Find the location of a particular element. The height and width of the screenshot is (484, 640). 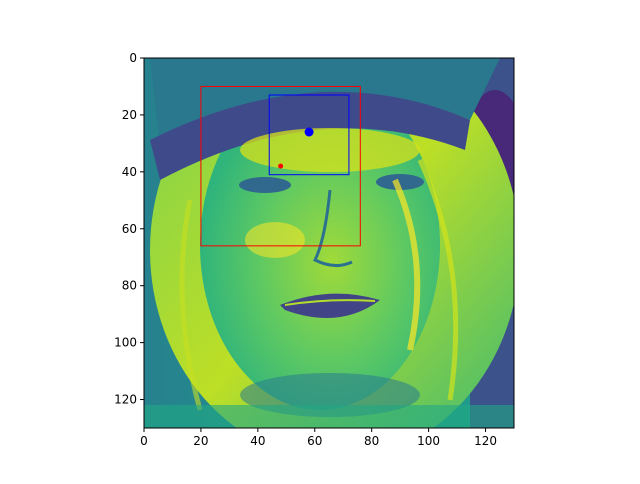

y-tick-label: 40 is located at coordinates (129, 172).